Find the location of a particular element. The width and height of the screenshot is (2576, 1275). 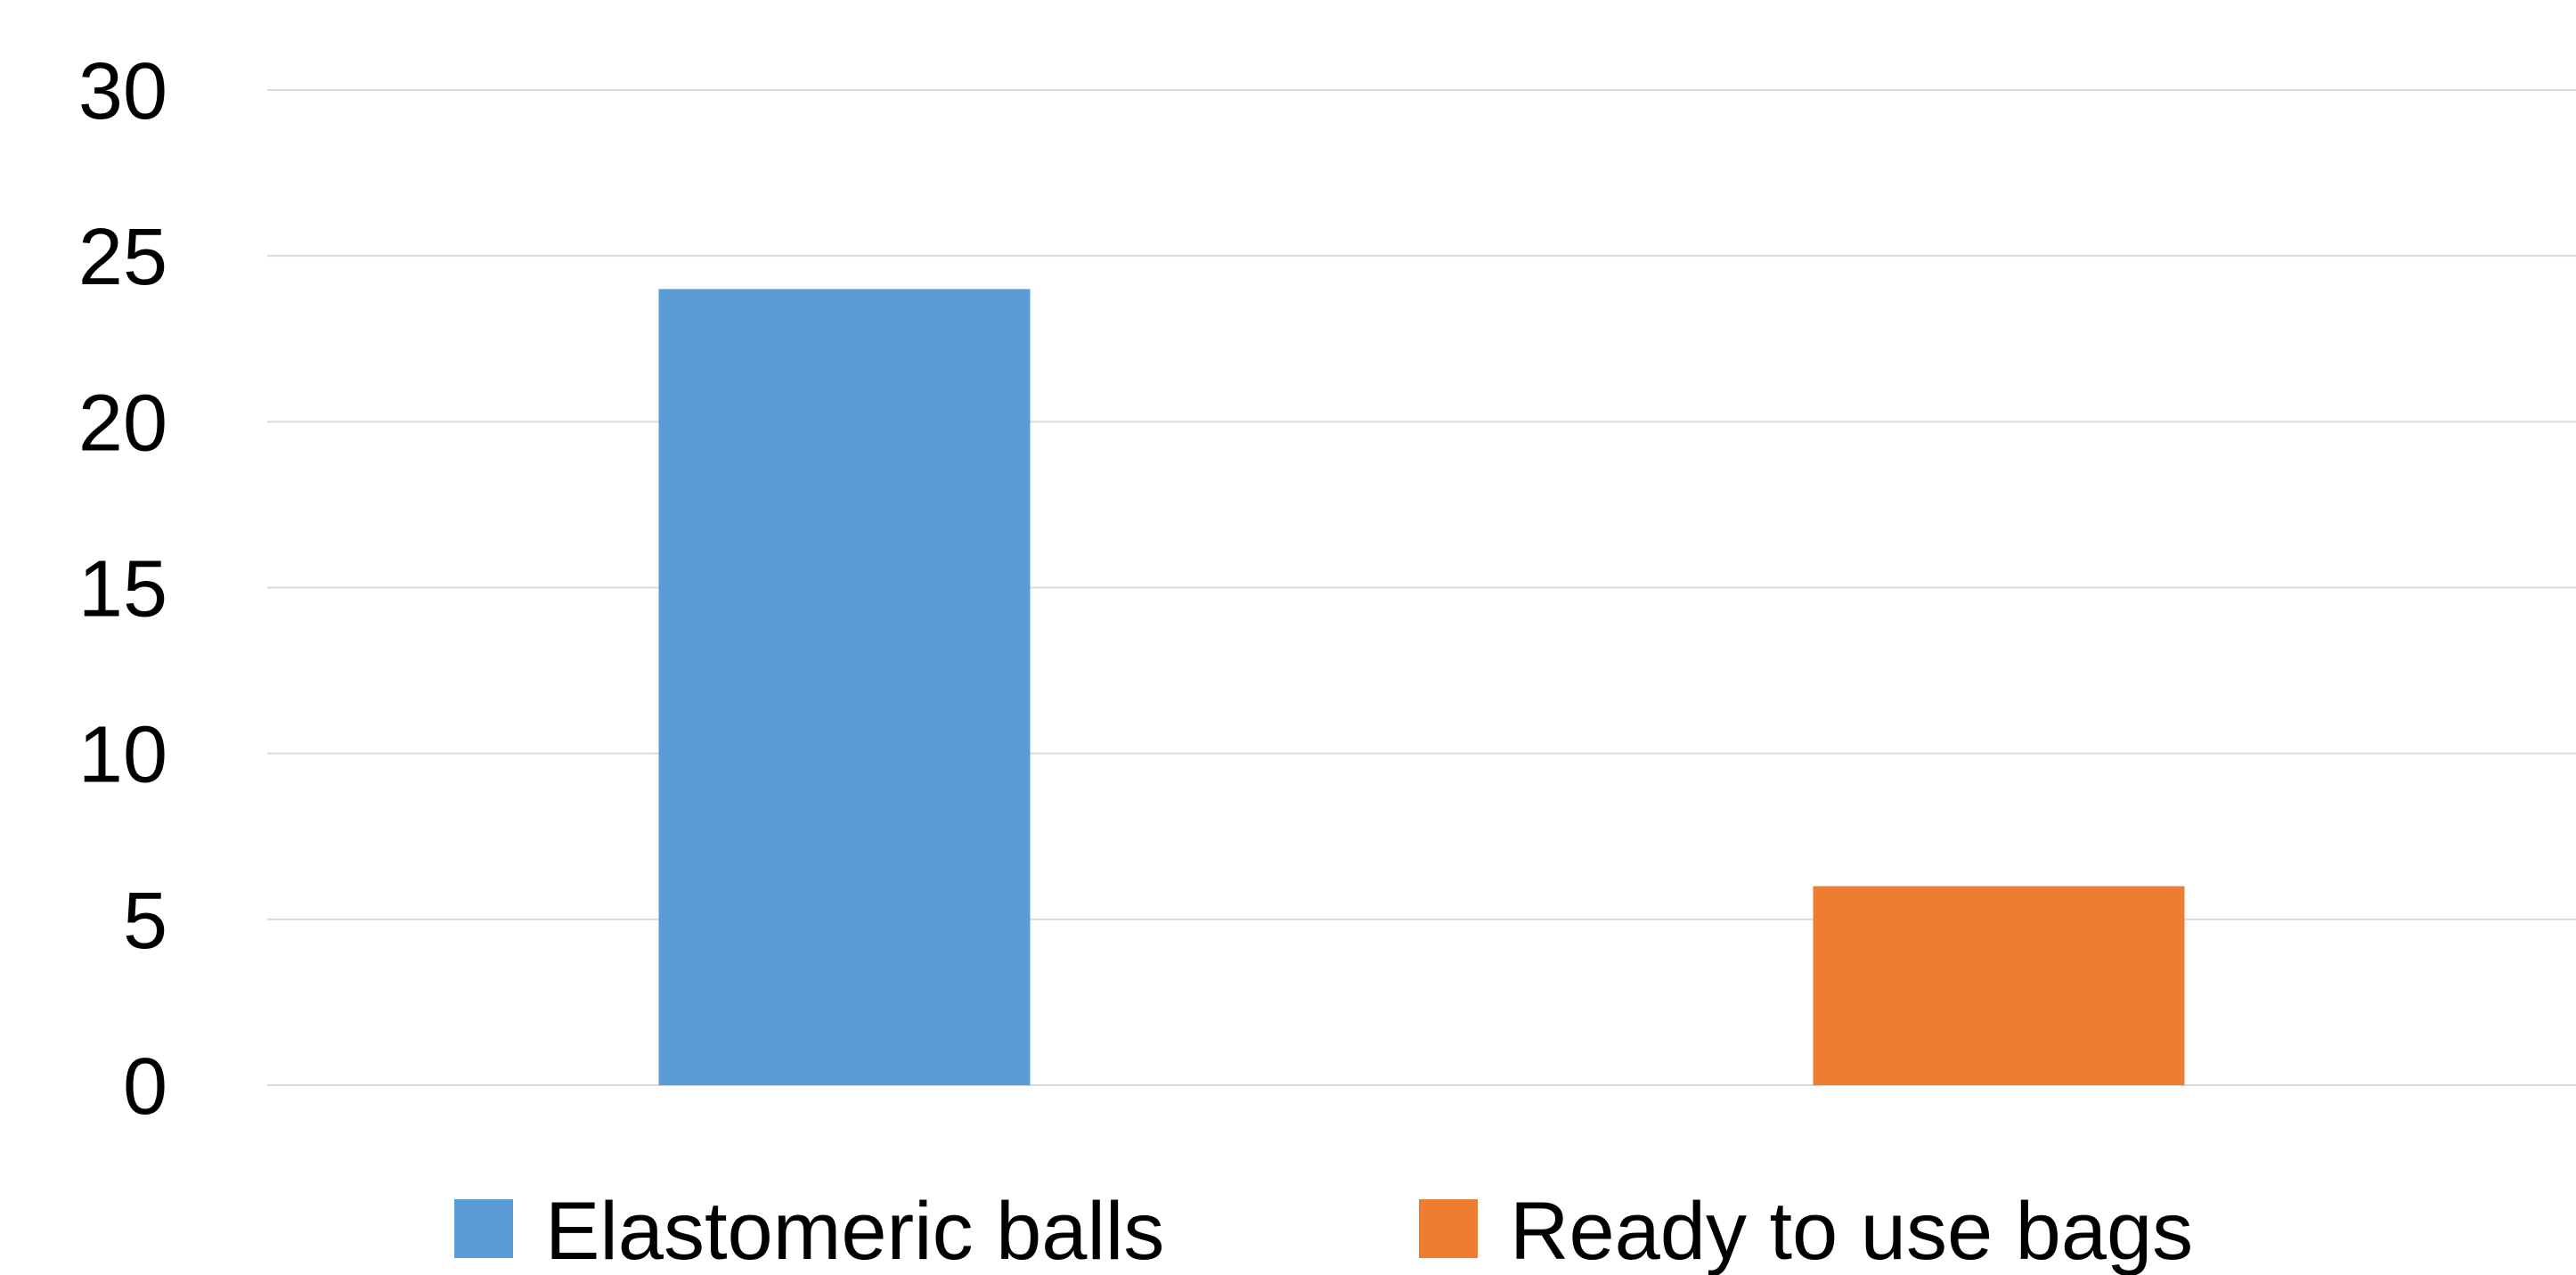

legend-label-1: Elastomeric balls is located at coordinates (855, 1230).